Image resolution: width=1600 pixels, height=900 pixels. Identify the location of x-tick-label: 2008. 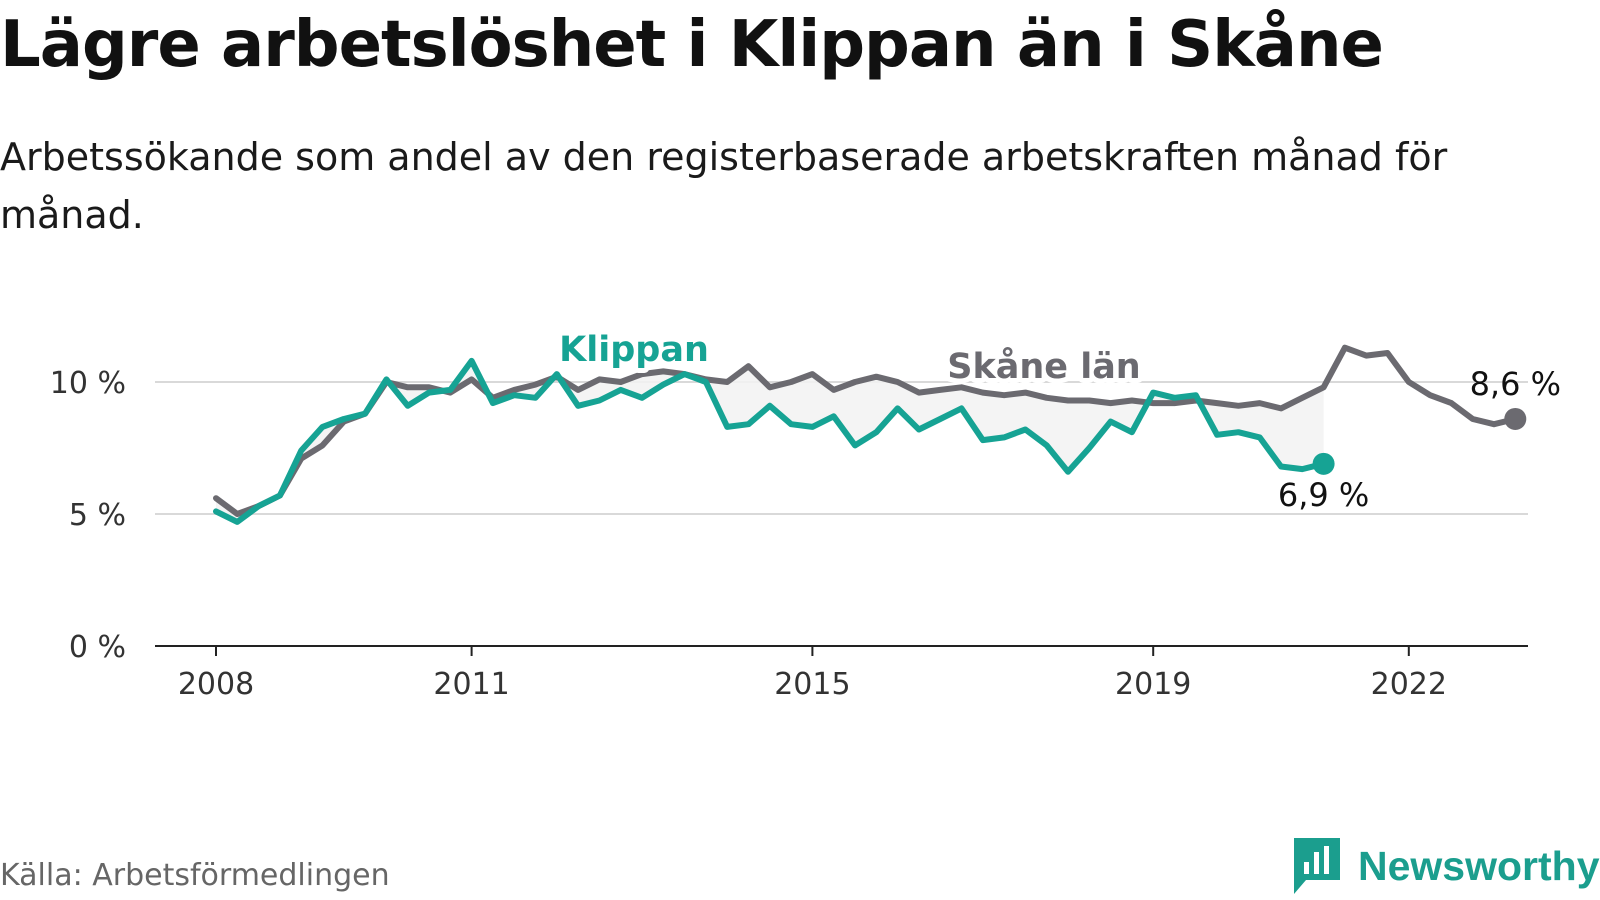
(216, 684).